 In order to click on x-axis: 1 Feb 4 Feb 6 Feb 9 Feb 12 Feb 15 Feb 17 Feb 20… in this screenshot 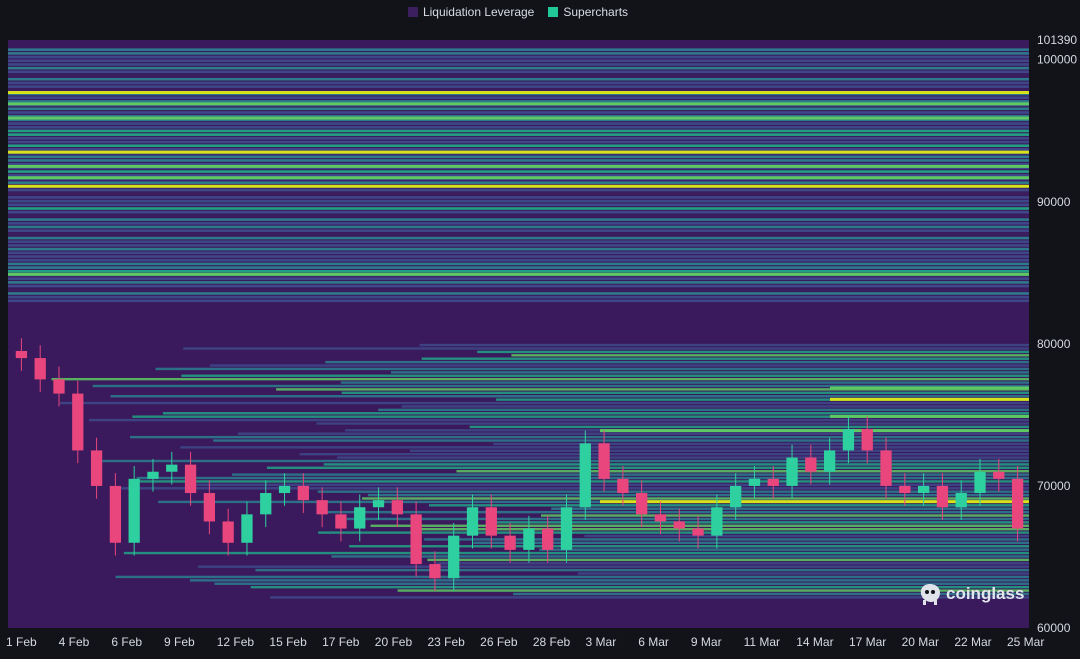, I will do `click(525, 642)`.